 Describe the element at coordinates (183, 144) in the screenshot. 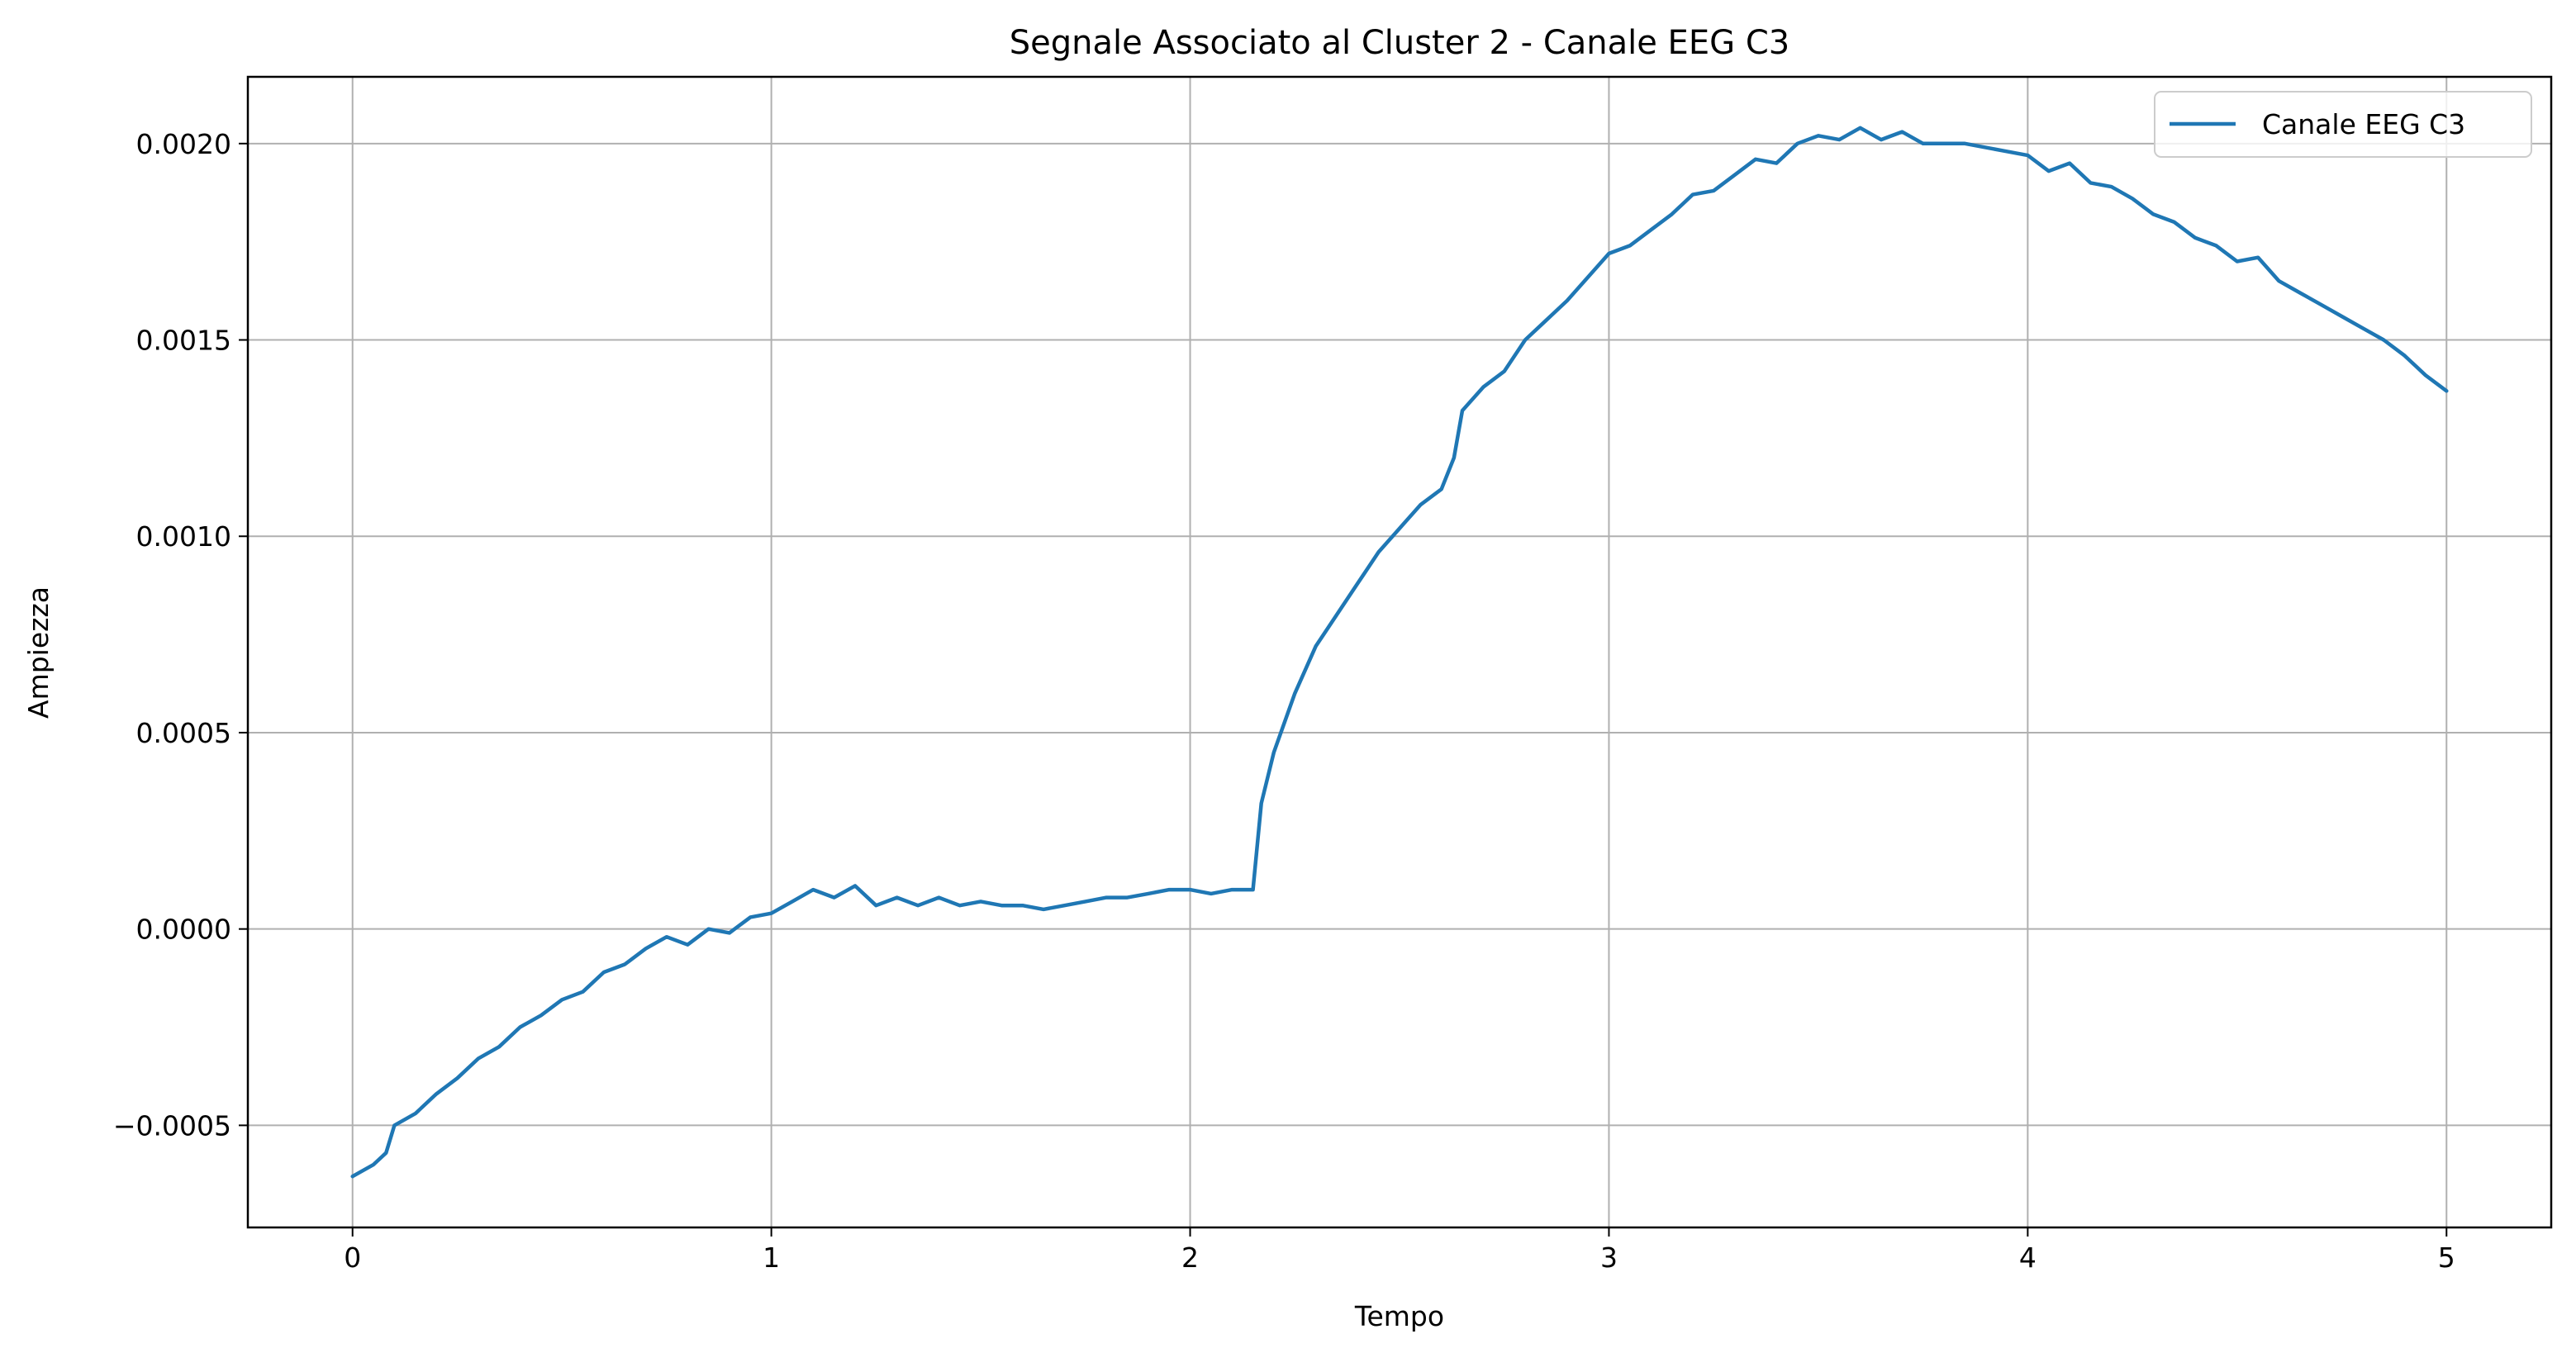

I see `y-tick-label: 0.0020` at that location.